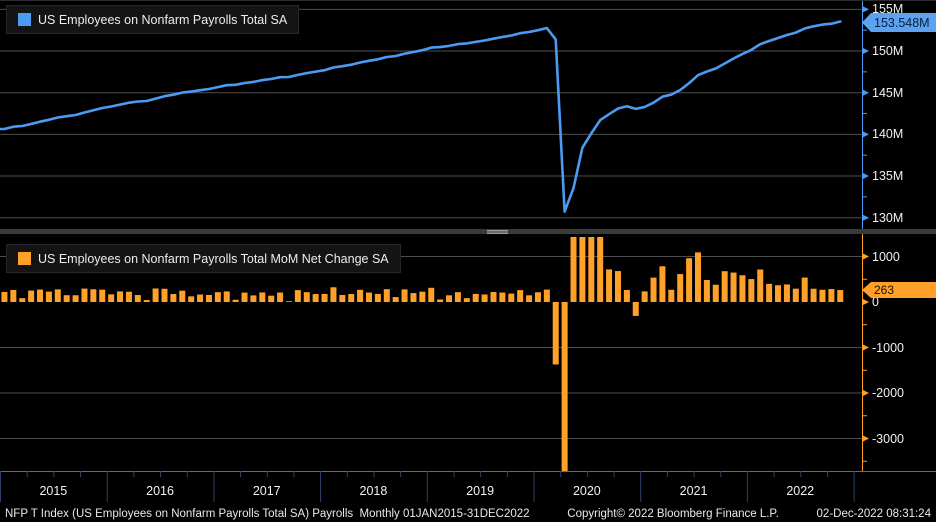  Describe the element at coordinates (497, 232) in the screenshot. I see `panel-divider-handle` at that location.